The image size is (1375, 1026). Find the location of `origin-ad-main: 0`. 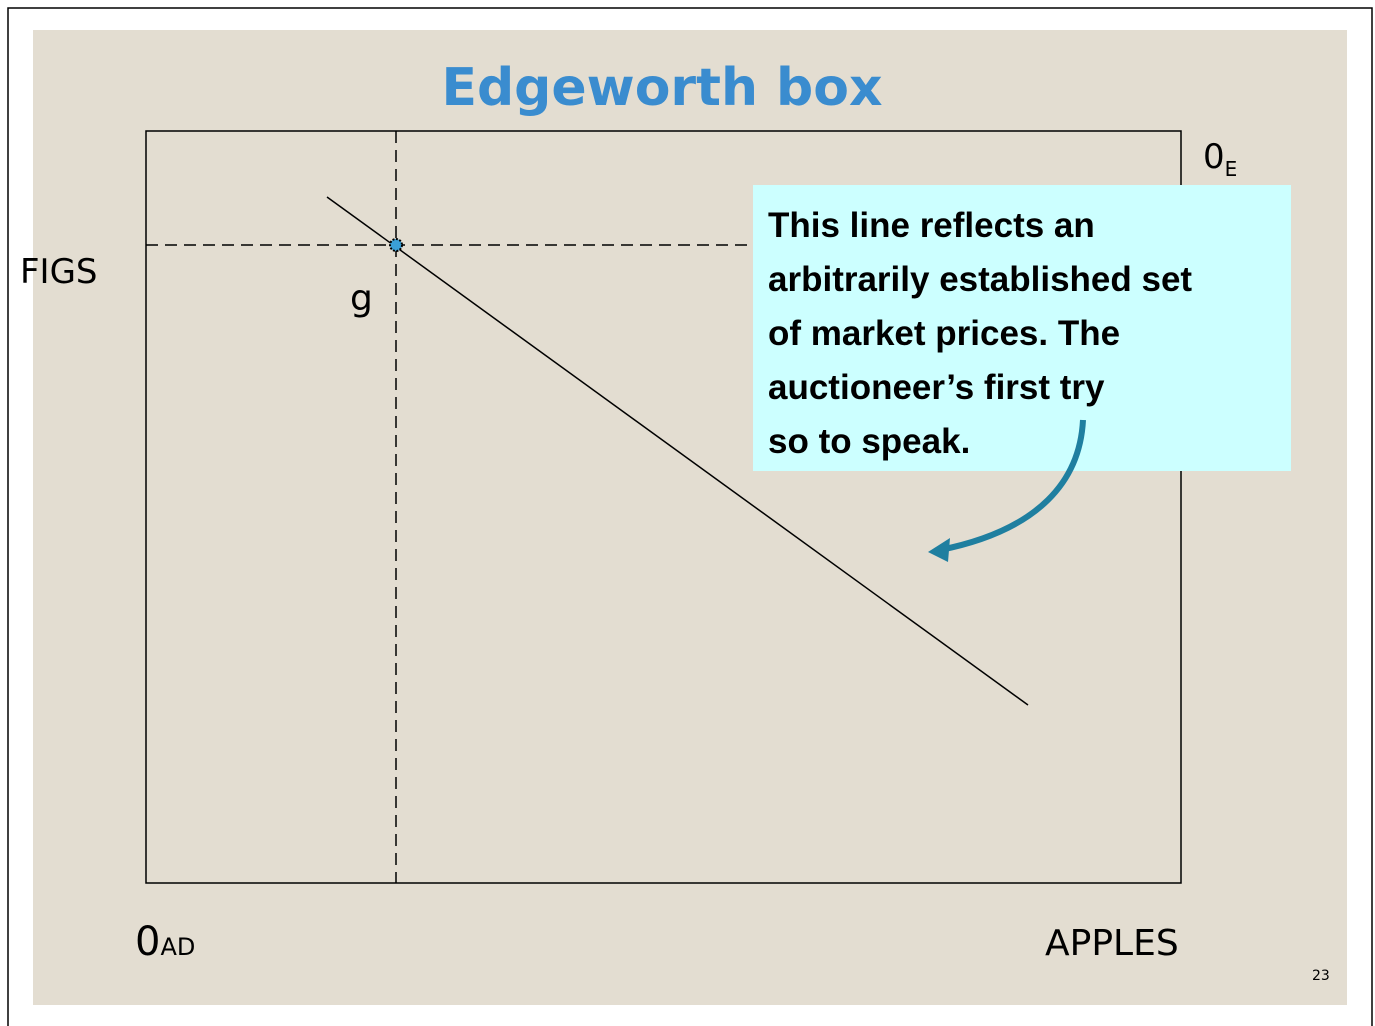

origin-ad-main: 0 is located at coordinates (147, 942).